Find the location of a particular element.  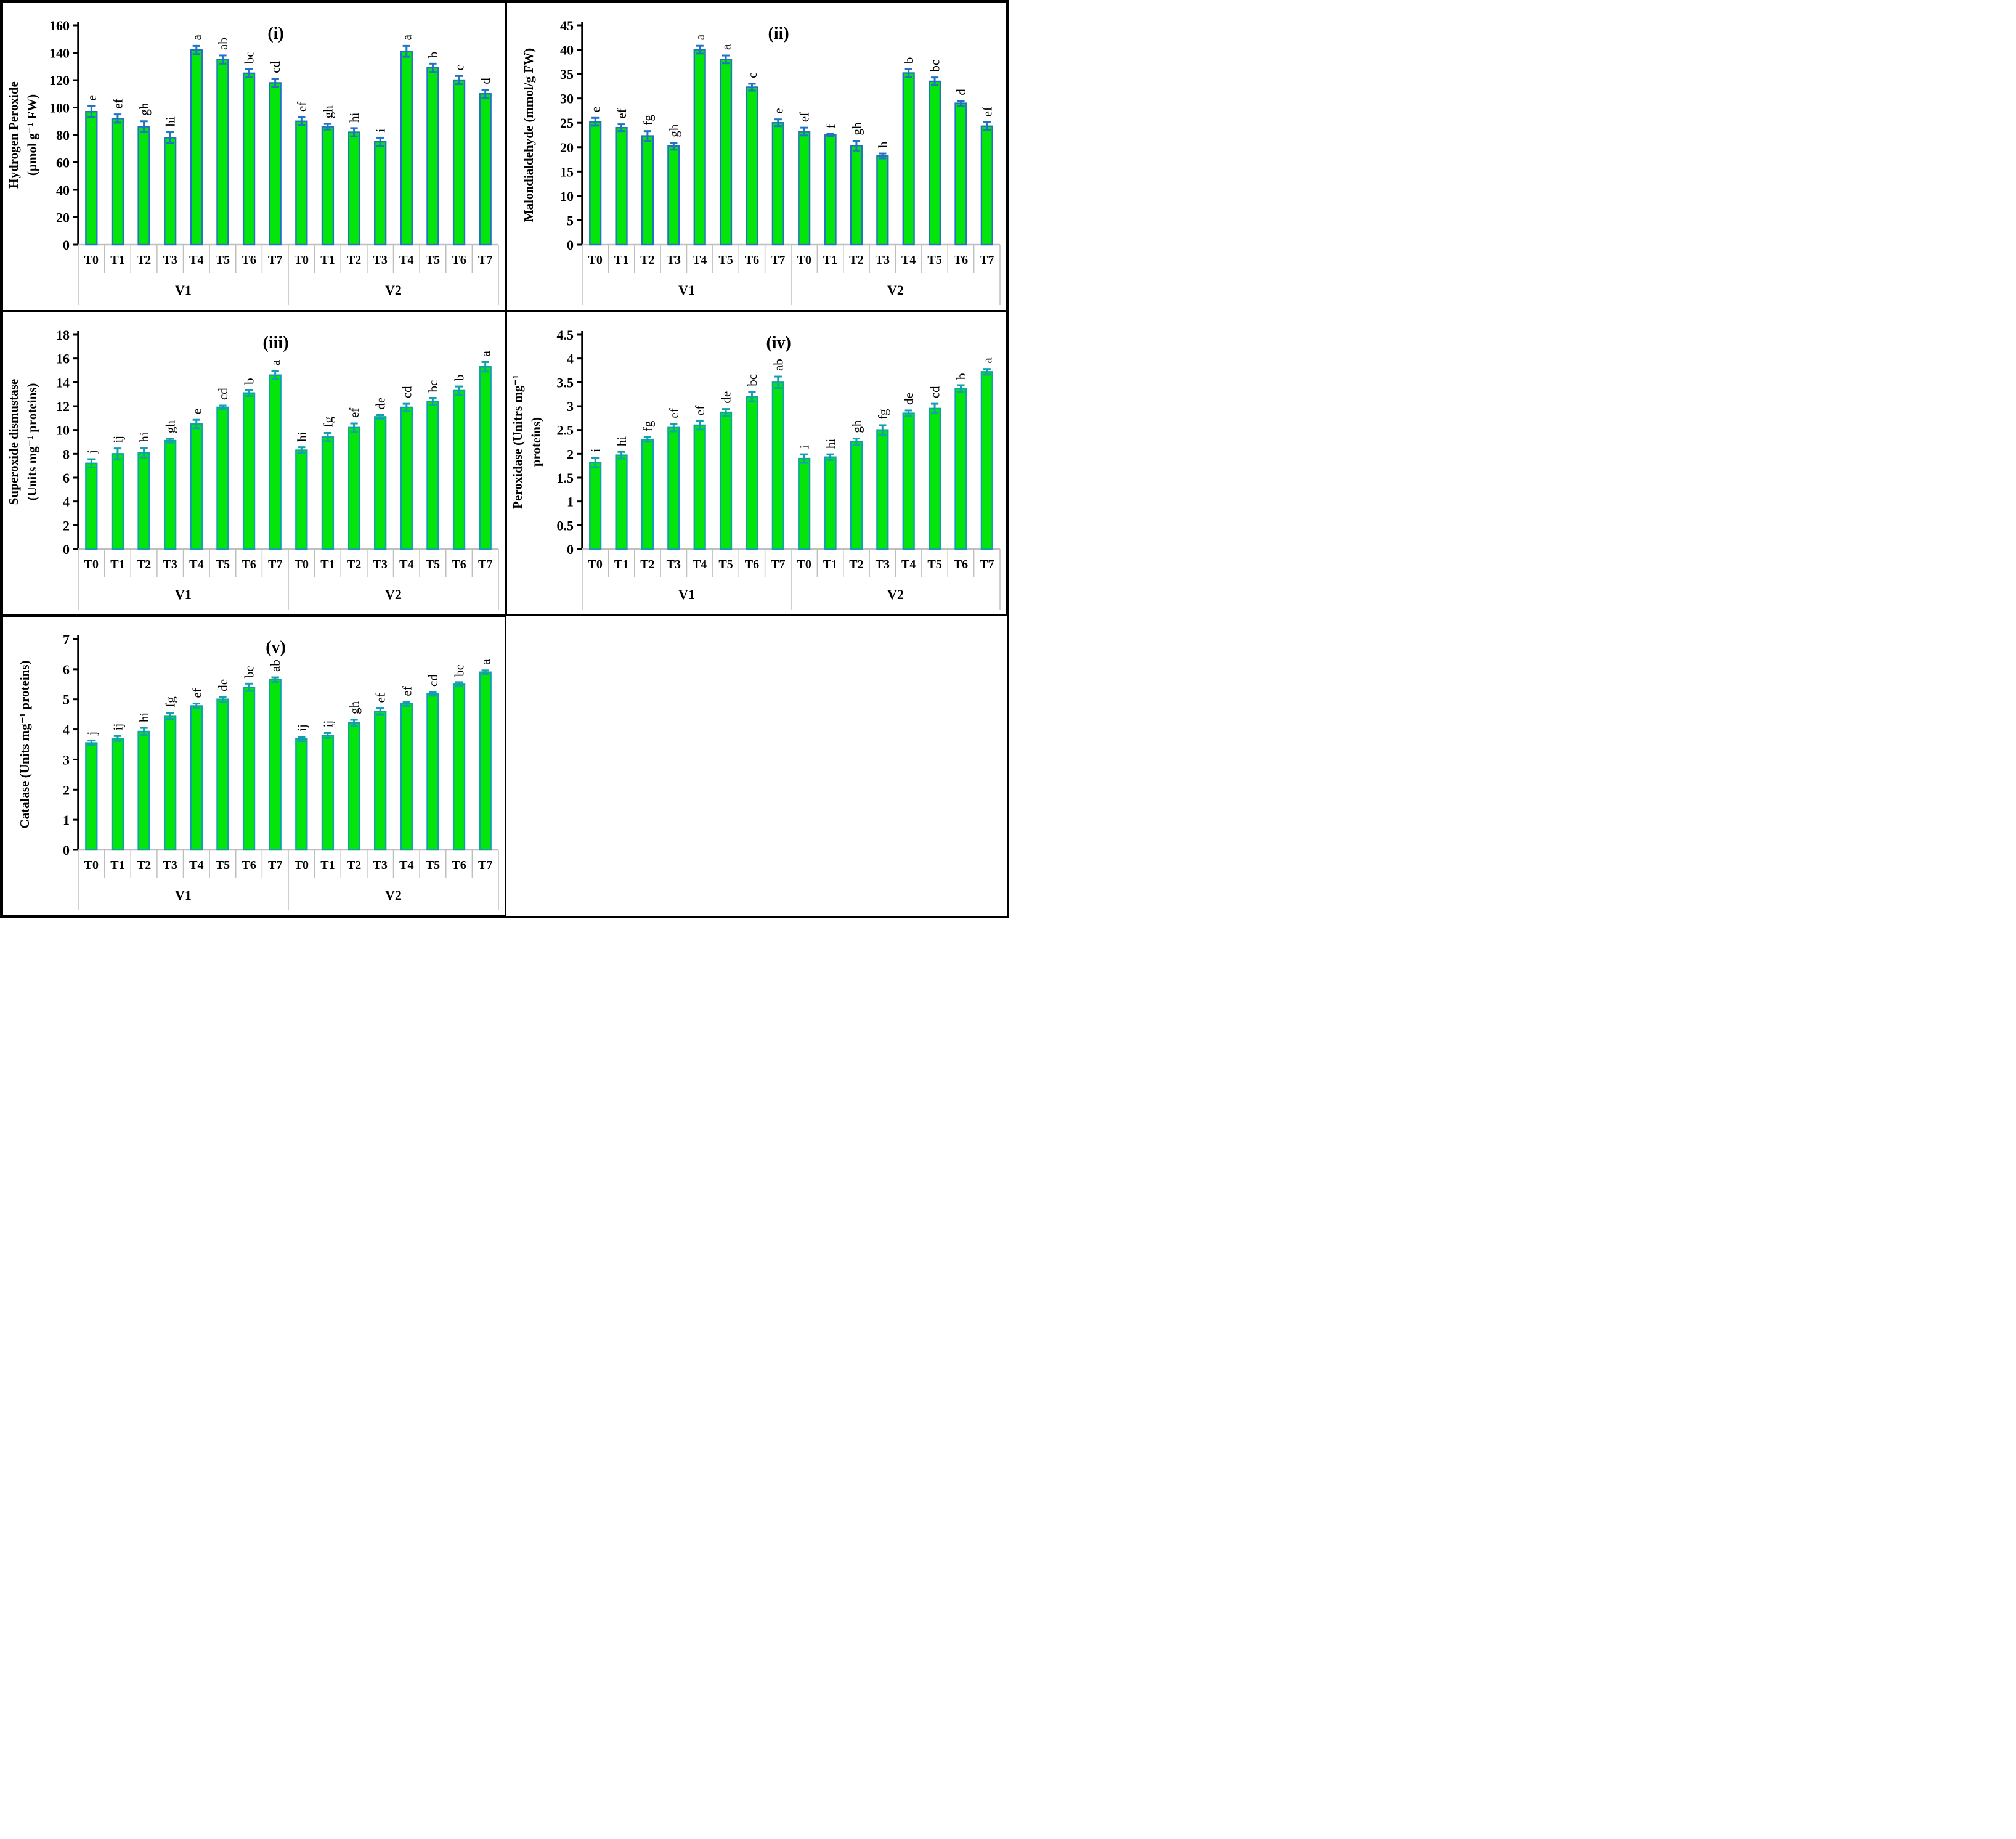

category-label: T2 is located at coordinates (856, 260).